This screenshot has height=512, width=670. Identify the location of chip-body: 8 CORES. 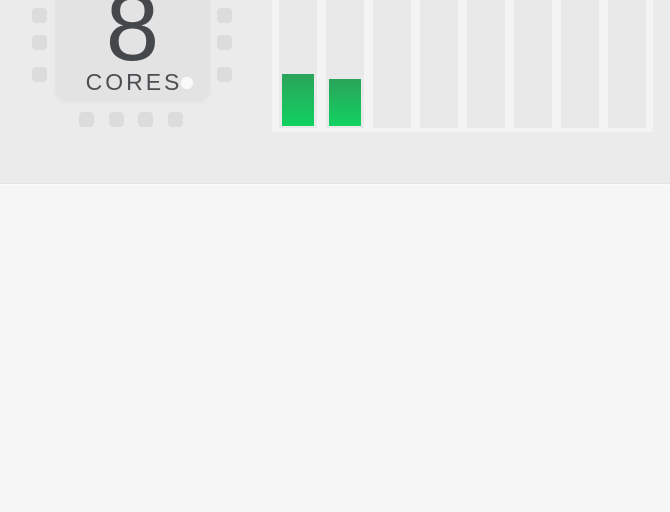
(132, 50).